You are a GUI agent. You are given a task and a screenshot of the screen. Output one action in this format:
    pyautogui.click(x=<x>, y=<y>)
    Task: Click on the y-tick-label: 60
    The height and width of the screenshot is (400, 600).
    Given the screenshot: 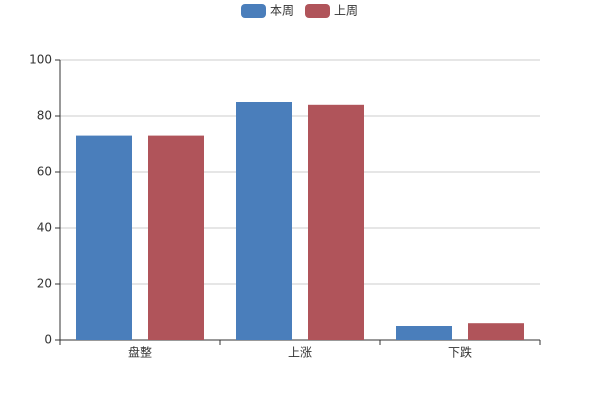 What is the action you would take?
    pyautogui.click(x=44, y=172)
    